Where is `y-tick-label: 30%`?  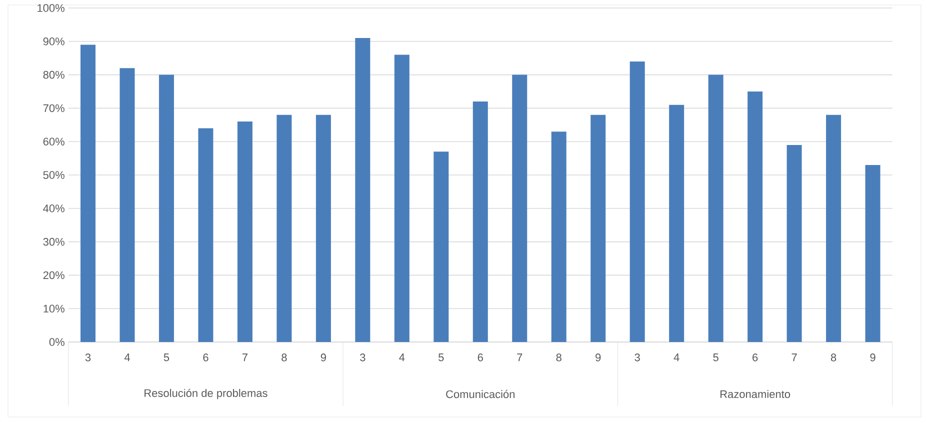 y-tick-label: 30% is located at coordinates (53, 242).